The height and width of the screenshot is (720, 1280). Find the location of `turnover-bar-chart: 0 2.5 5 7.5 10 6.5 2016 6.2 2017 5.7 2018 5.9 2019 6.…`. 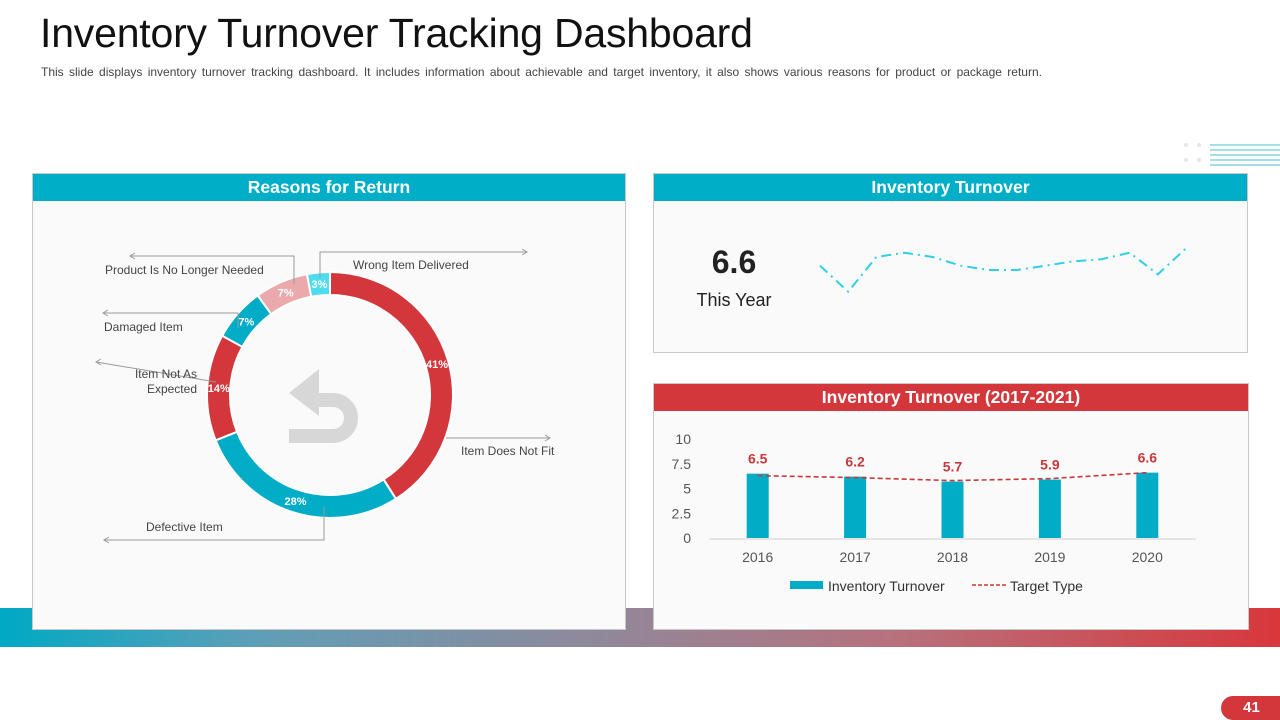

turnover-bar-chart: 0 2.5 5 7.5 10 6.5 2016 6.2 2017 5.7 2018 5.9 2019 6.… is located at coordinates (934, 512).